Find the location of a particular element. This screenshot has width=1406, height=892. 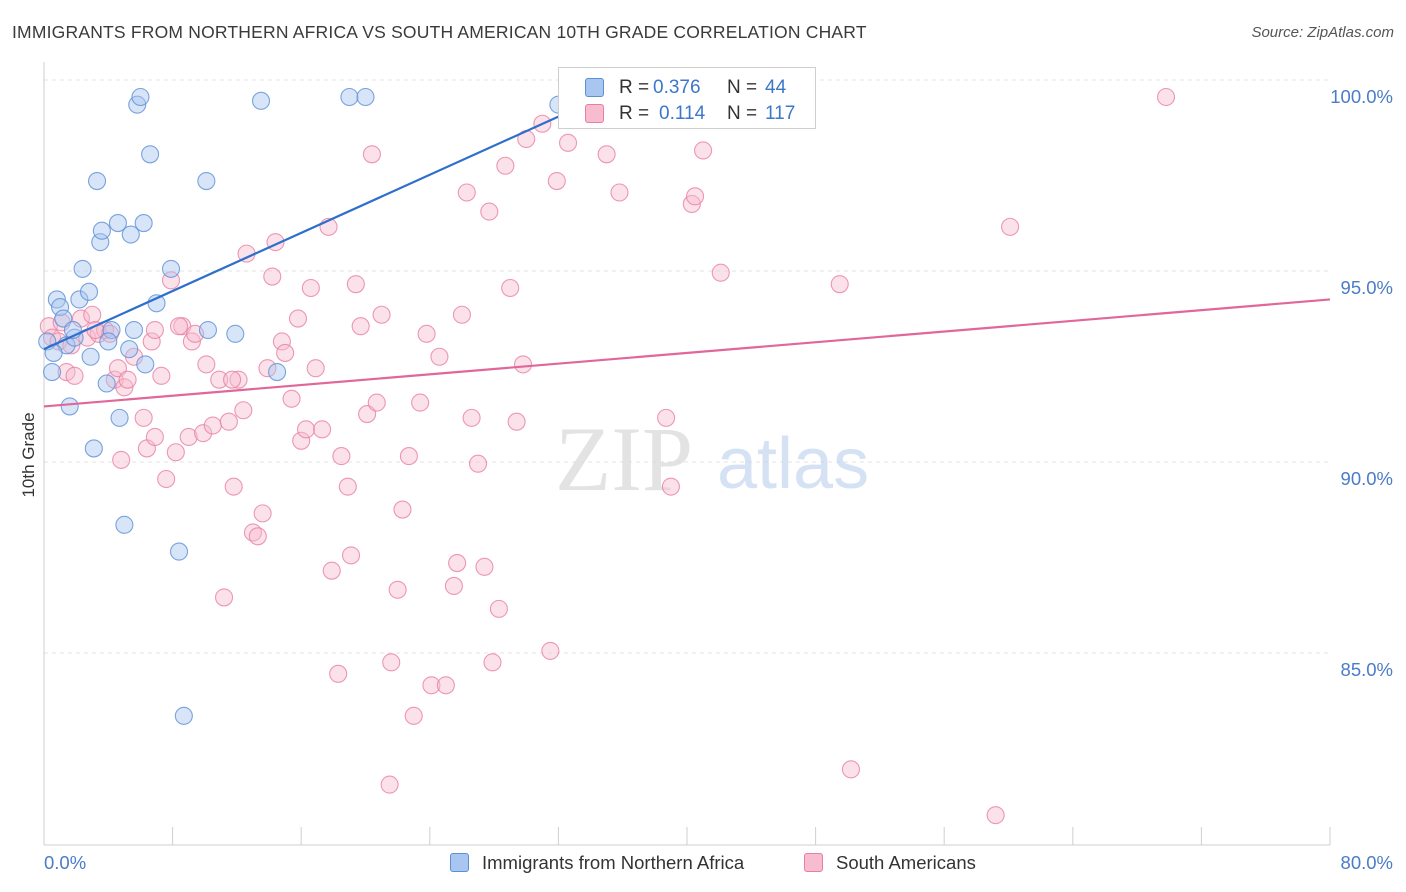

legend-n-value: 117 is located at coordinates (780, 113).